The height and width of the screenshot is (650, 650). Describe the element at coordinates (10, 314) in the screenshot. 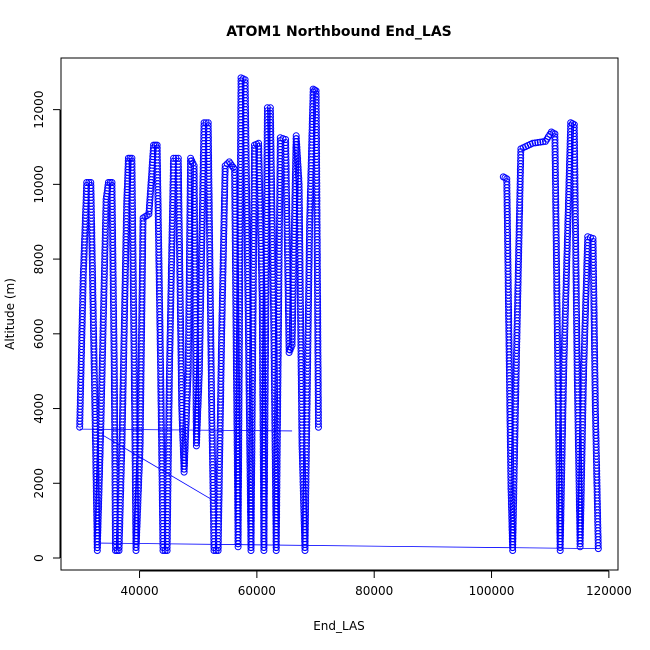

I see `y-axis-label: Altitude (m)` at that location.